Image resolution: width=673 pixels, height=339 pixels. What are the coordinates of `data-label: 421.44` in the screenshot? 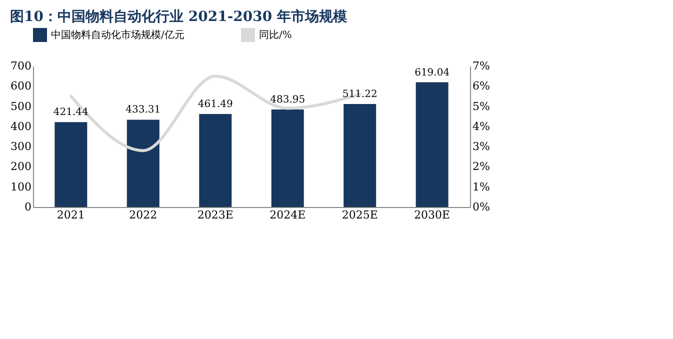 It's located at (70, 112).